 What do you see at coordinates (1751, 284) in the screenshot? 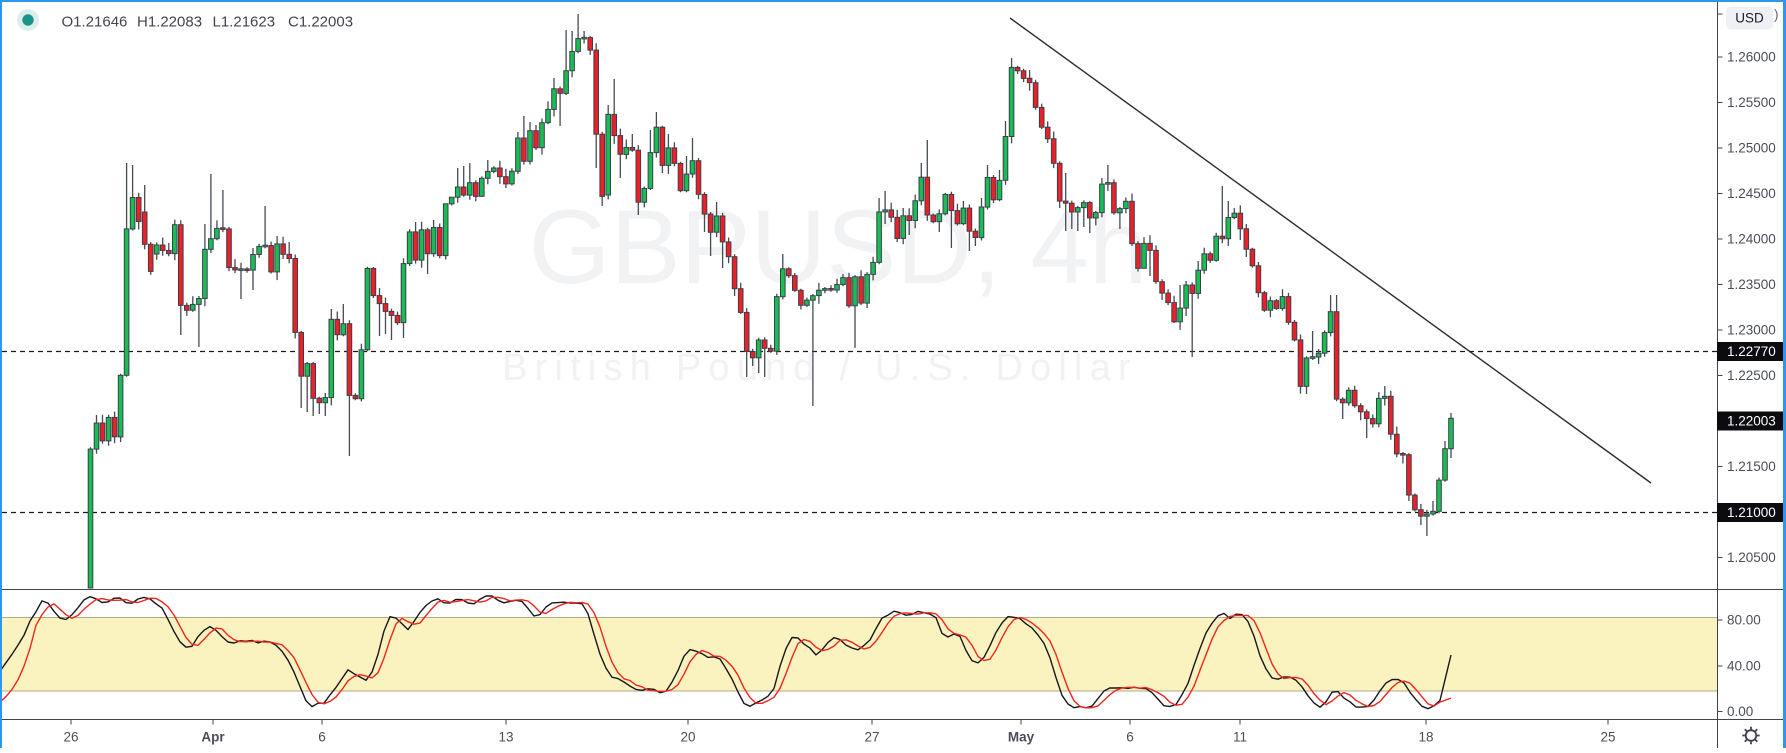
I see `svg-text: 1.23500` at bounding box center [1751, 284].